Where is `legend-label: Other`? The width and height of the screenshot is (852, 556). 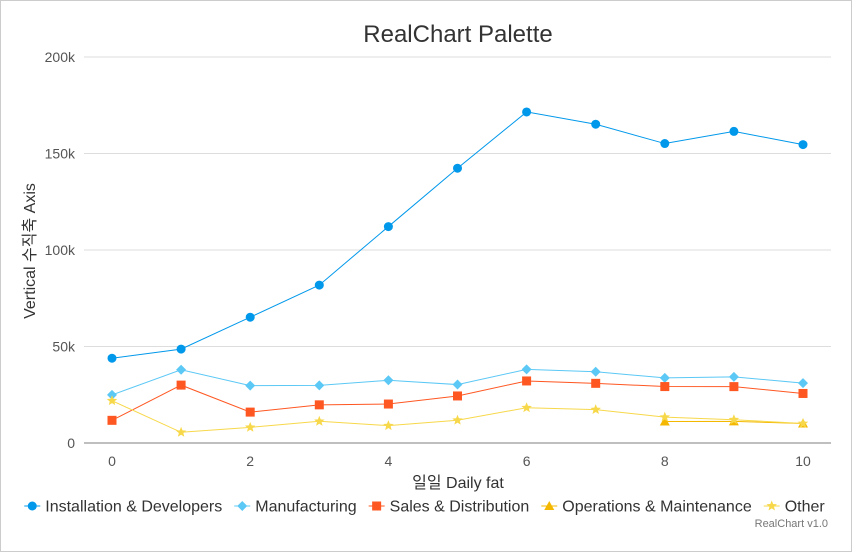
legend-label: Other is located at coordinates (805, 507).